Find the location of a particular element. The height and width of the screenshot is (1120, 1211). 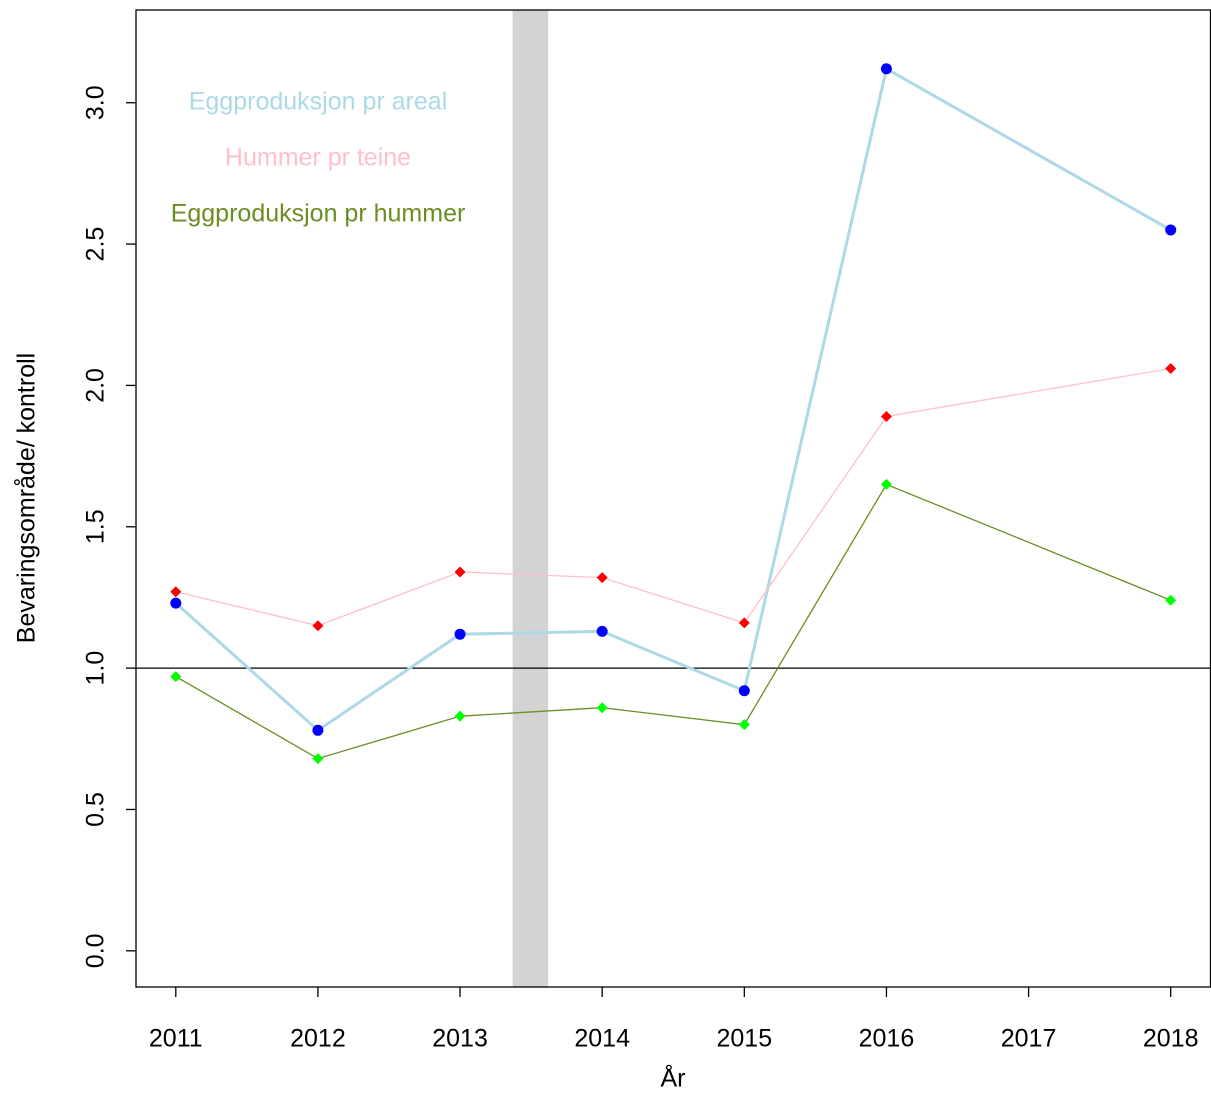

legend-label: Eggproduksjon pr areal is located at coordinates (318, 102).